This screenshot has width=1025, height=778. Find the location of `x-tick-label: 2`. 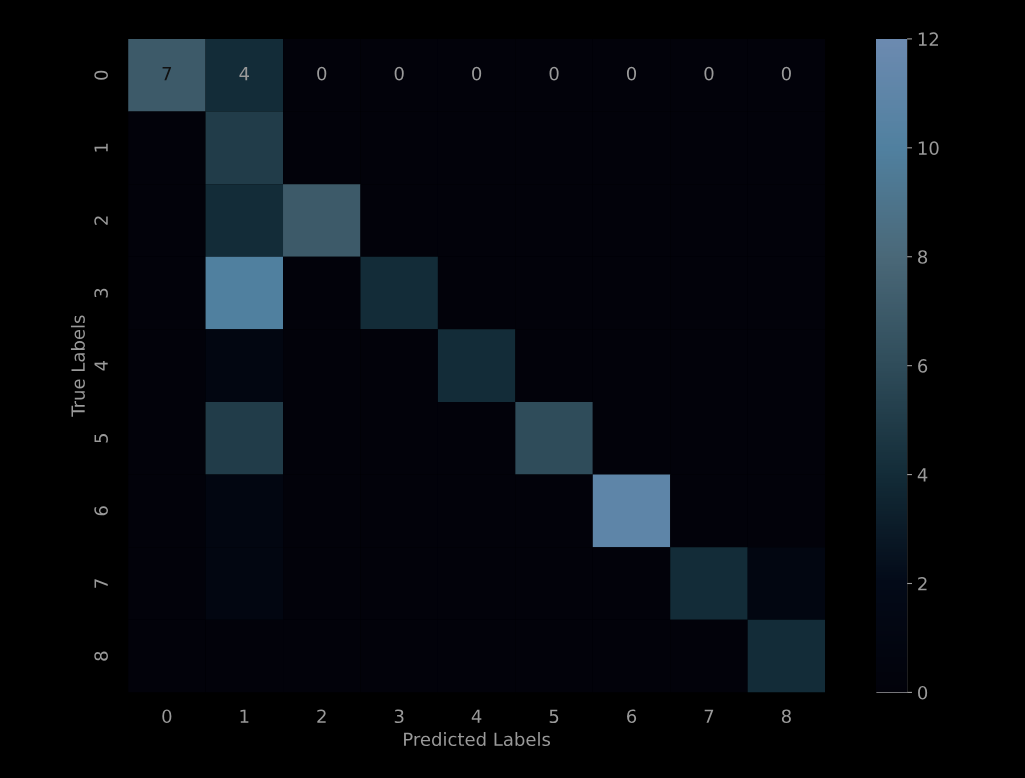

x-tick-label: 2 is located at coordinates (321, 716).